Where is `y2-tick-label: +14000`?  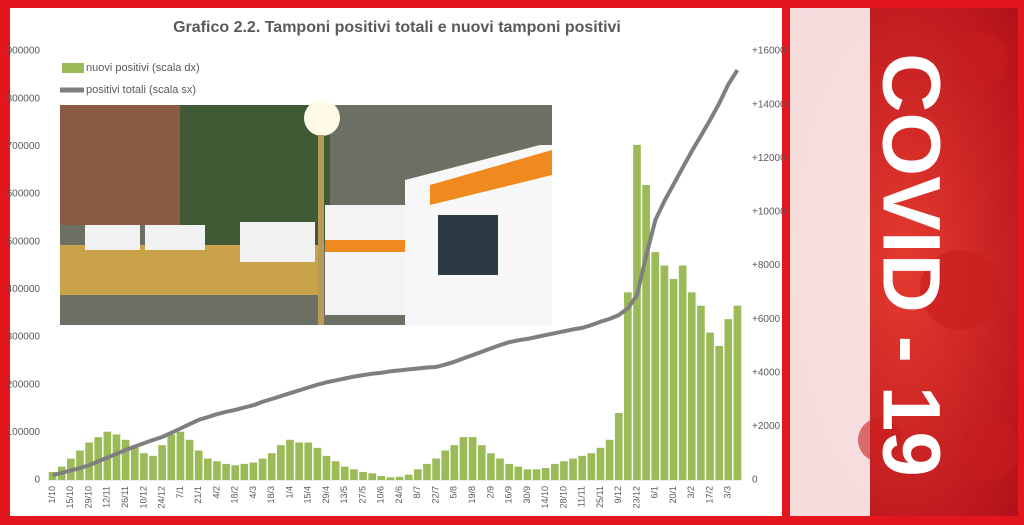 y2-tick-label: +14000 is located at coordinates (769, 104).